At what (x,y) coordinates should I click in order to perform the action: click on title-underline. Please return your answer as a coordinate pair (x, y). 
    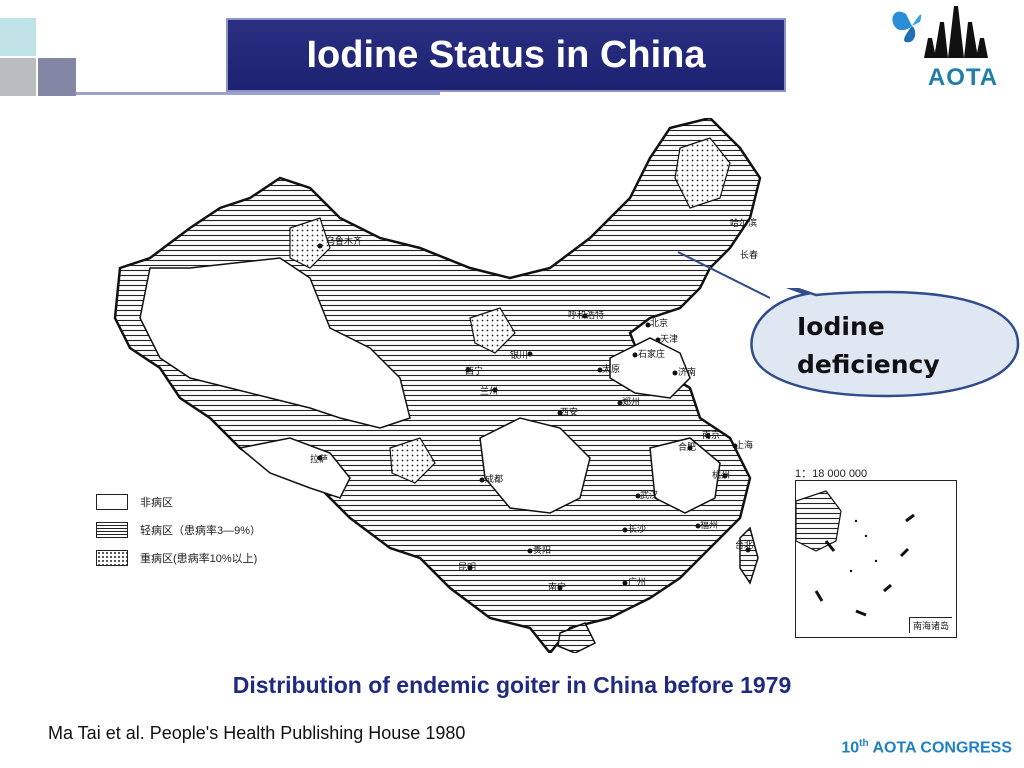
    Looking at the image, I should click on (258, 93).